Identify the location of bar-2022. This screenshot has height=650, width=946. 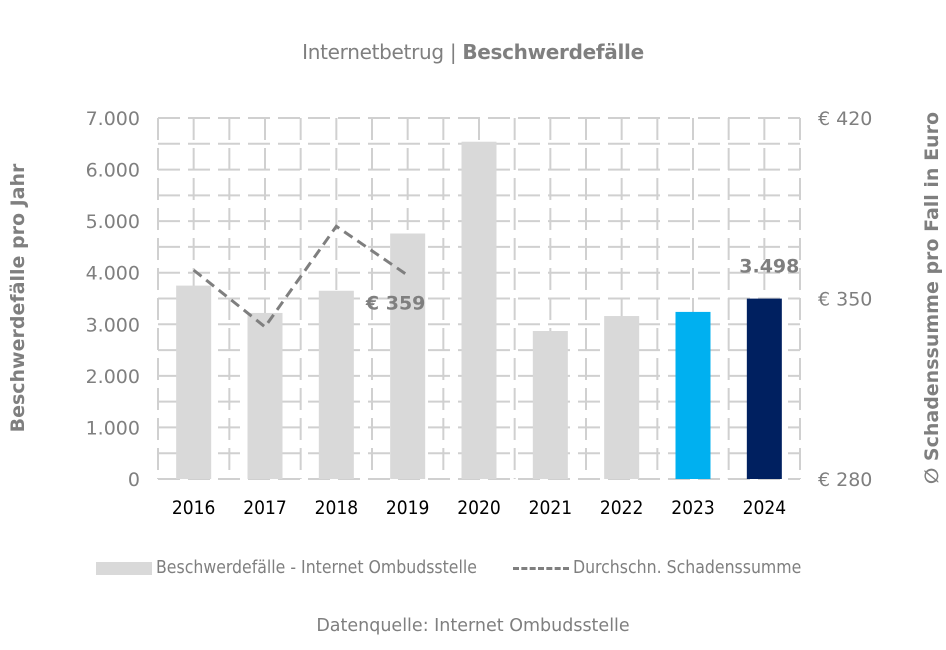
(622, 397).